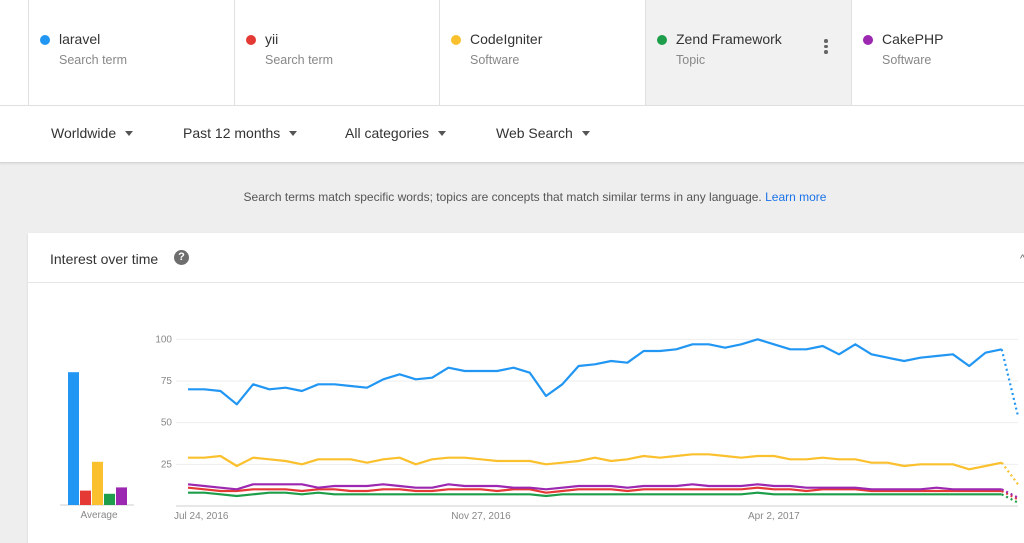 The height and width of the screenshot is (543, 1024). I want to click on time-range-dropdown: Past 12 months, so click(240, 133).